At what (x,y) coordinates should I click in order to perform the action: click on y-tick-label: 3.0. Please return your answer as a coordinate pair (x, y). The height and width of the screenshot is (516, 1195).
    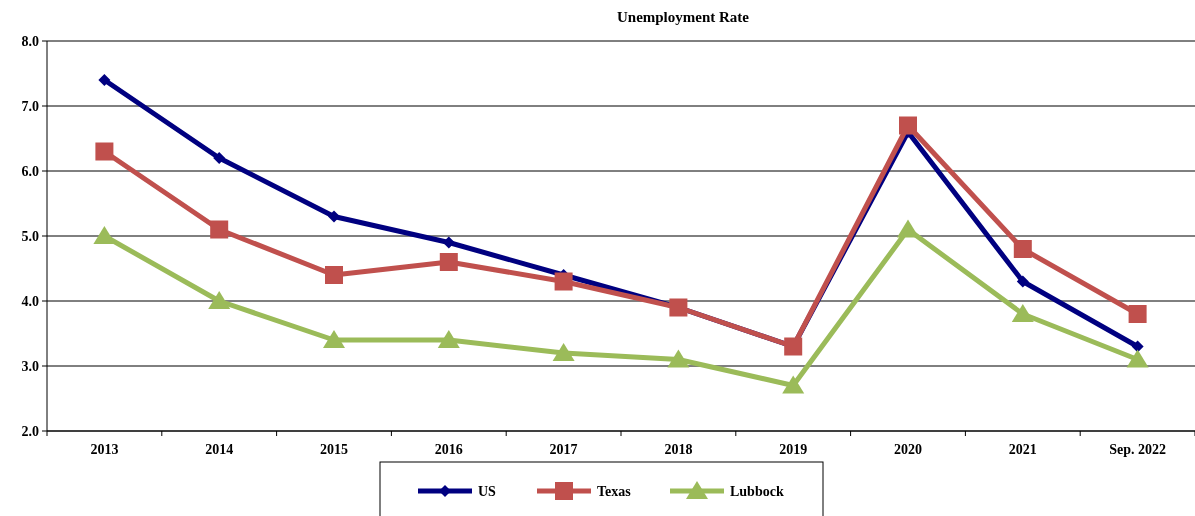
    Looking at the image, I should click on (30, 366).